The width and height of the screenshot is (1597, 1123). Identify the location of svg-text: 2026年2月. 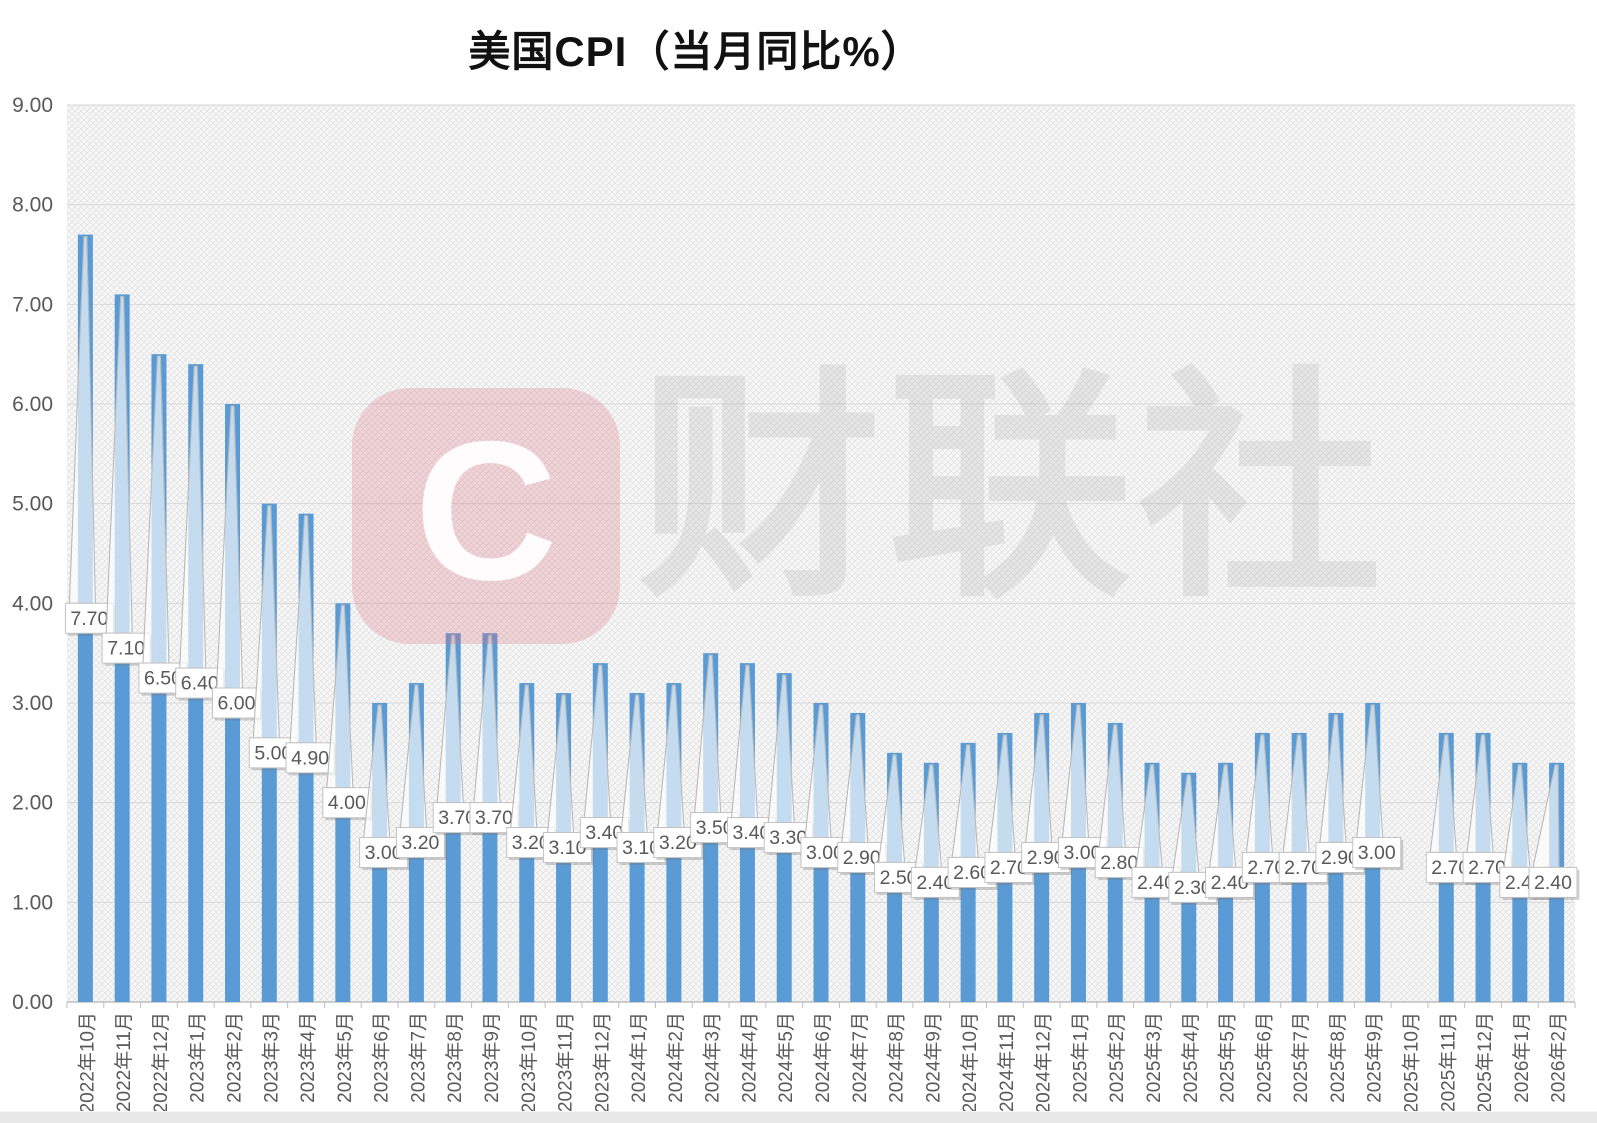
(1559, 1057).